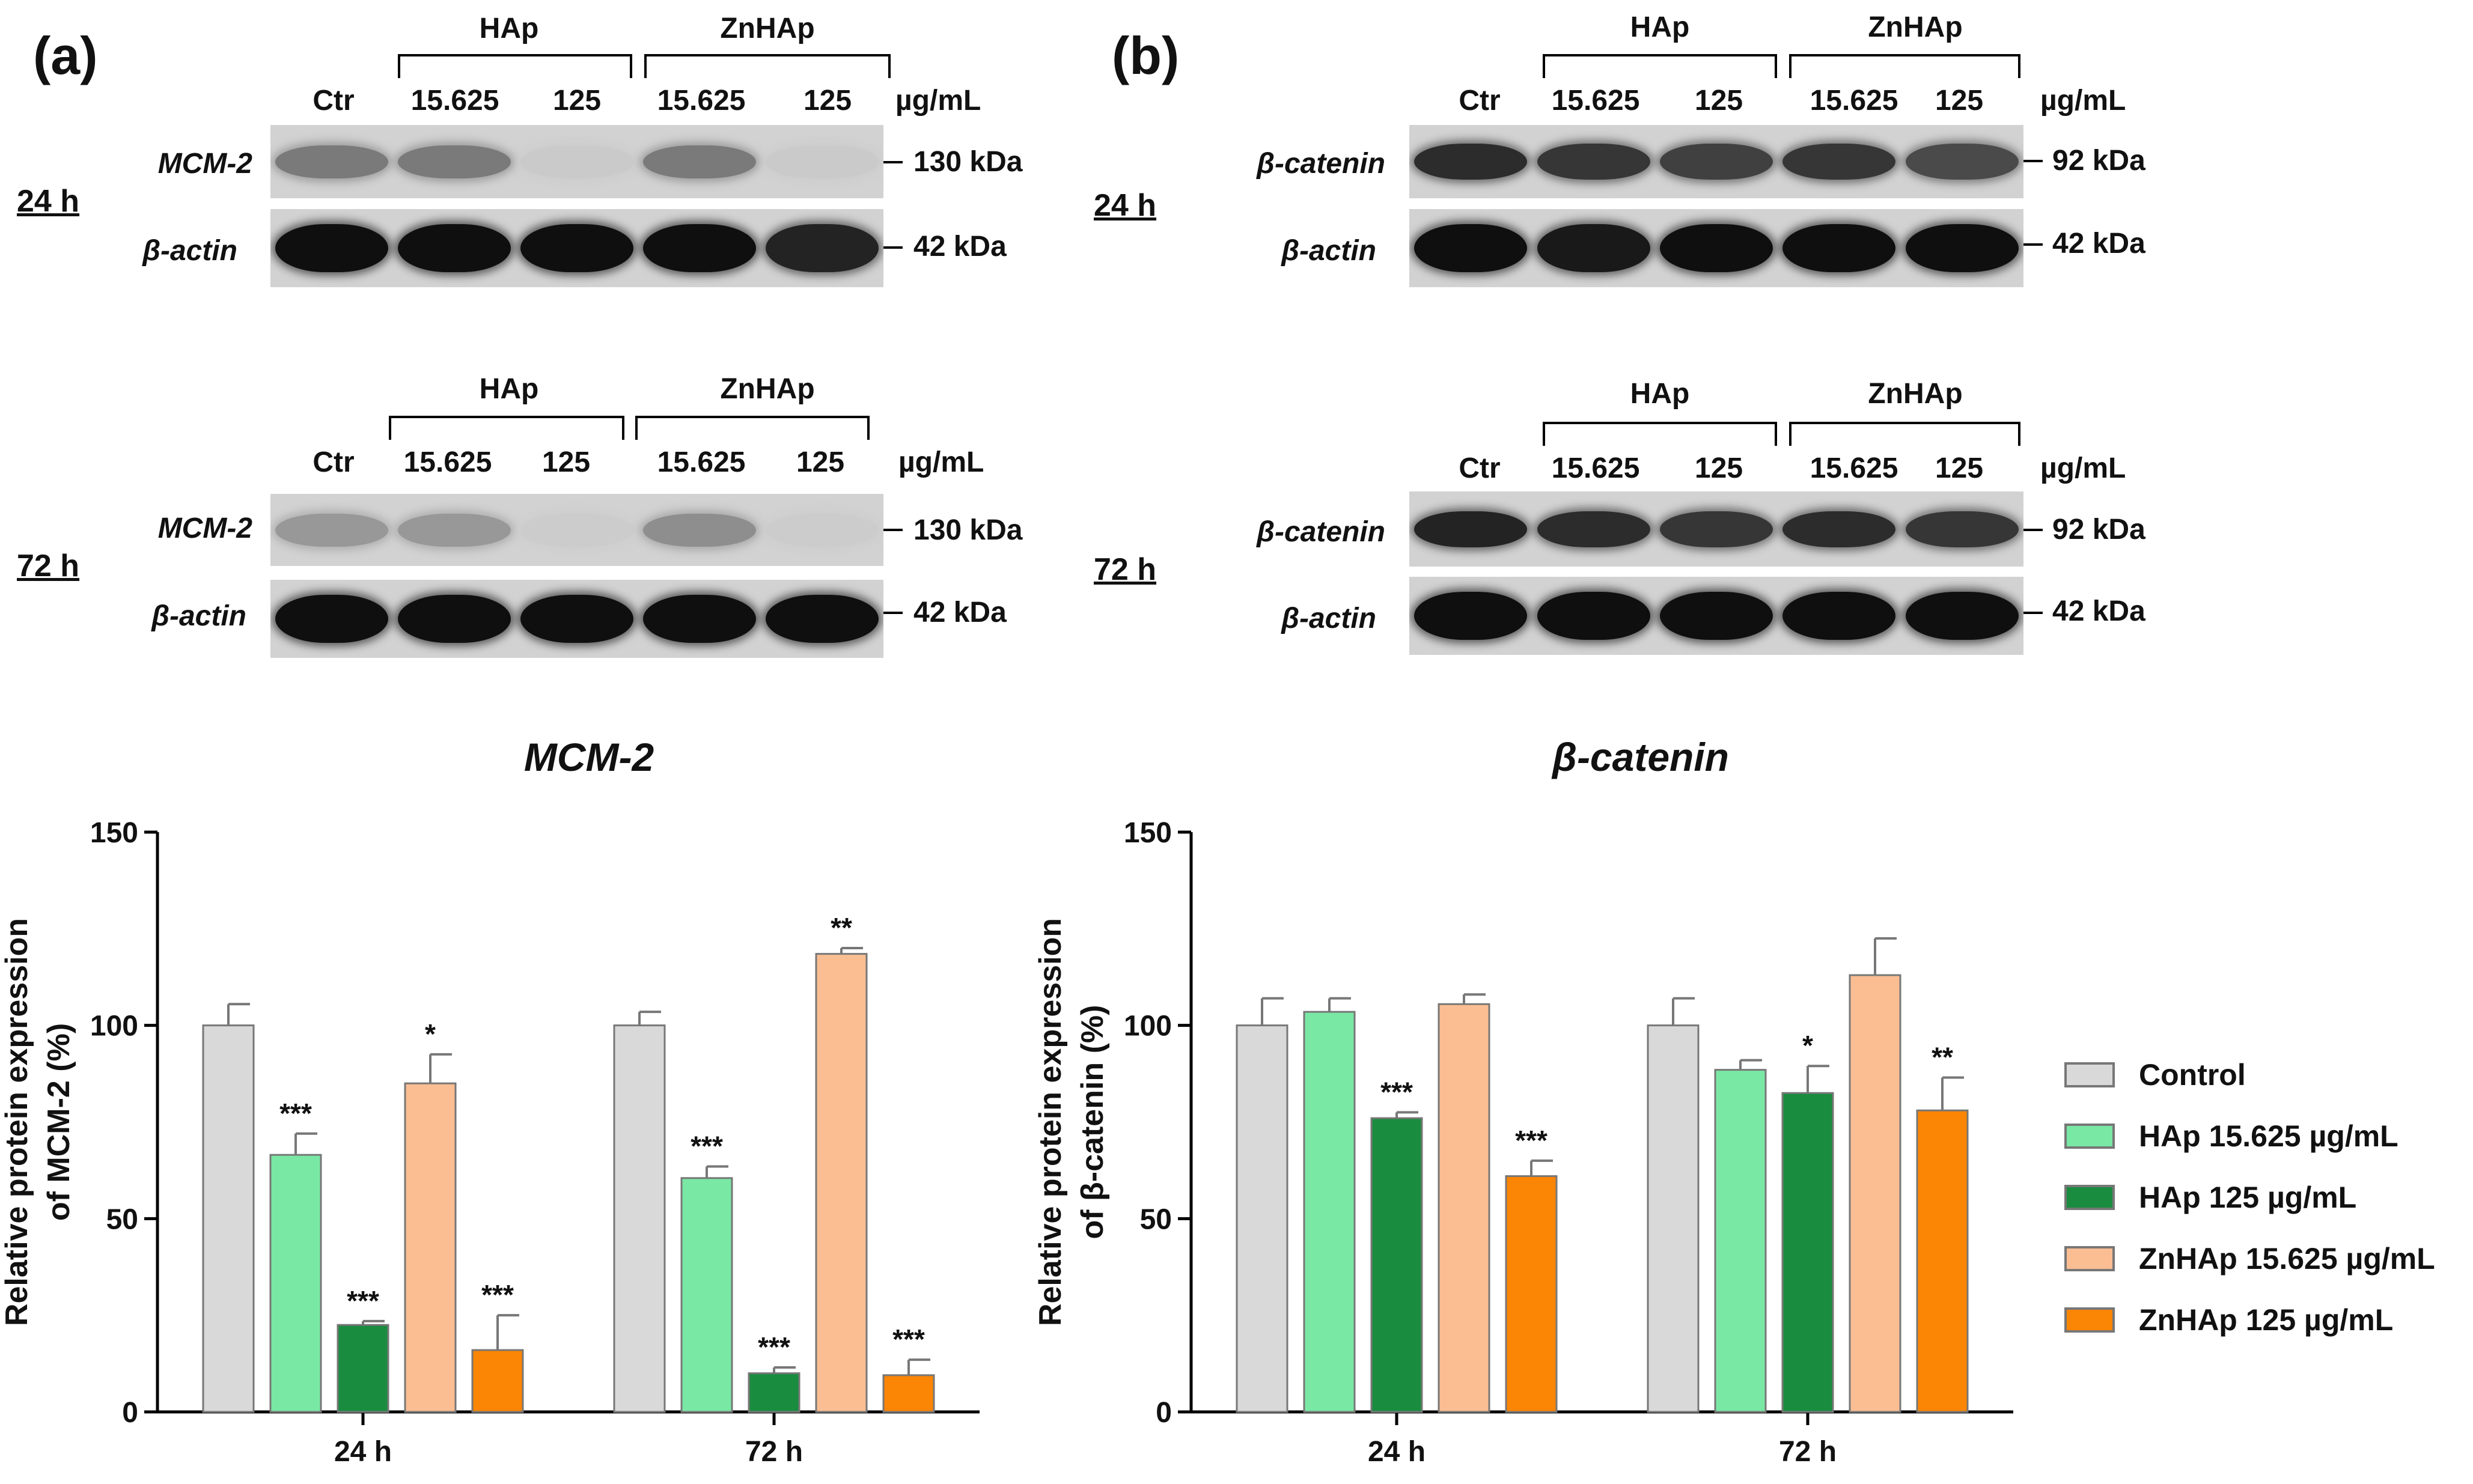 Image resolution: width=2473 pixels, height=1484 pixels. Describe the element at coordinates (588, 757) in the screenshot. I see `chart-title-mcm2: MCM-2` at that location.